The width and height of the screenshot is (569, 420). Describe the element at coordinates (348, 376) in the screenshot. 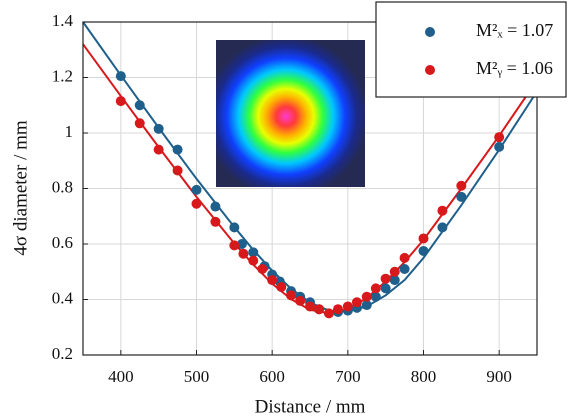

I see `x-tick-label: 700` at that location.